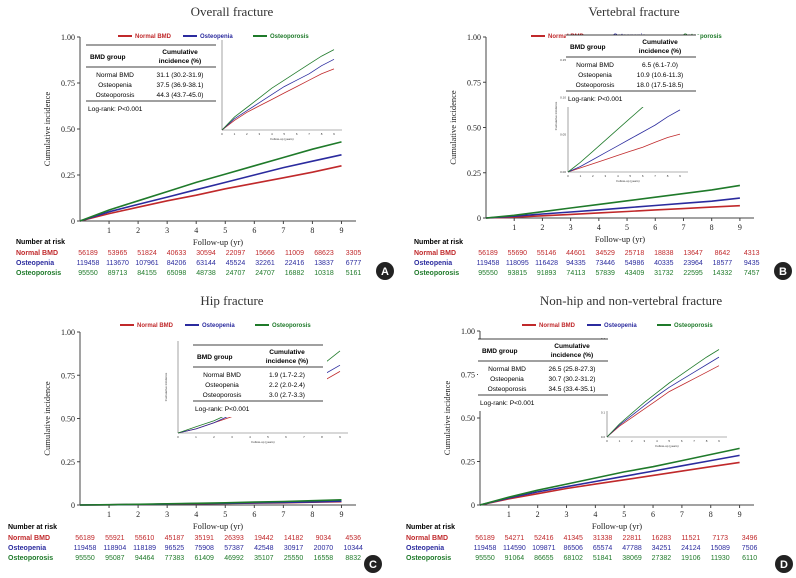  I want to click on inset-x-tick: 3, so click(644, 441).